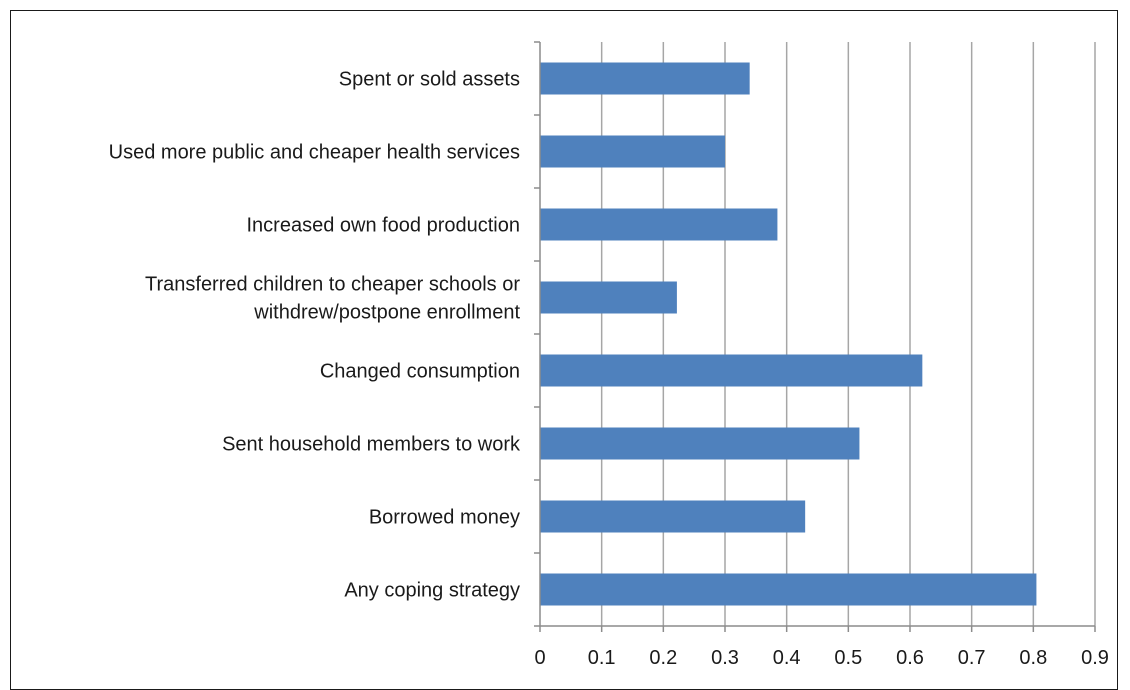 The height and width of the screenshot is (690, 1130). Describe the element at coordinates (371, 445) in the screenshot. I see `category-label-5: Sent household members to work` at that location.